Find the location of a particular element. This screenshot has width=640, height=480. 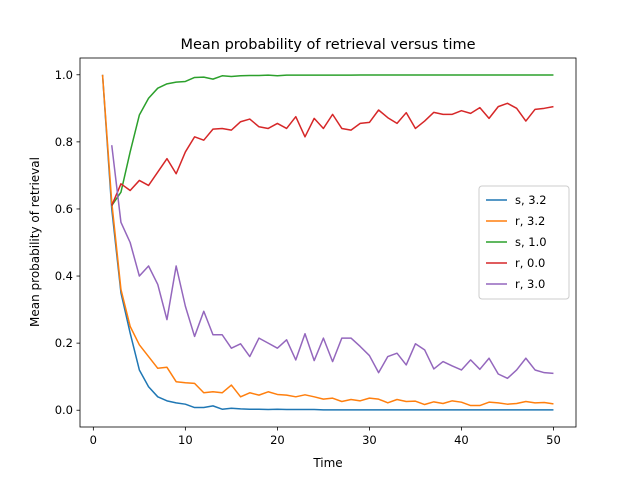

x-tick-label: 50 is located at coordinates (553, 440).